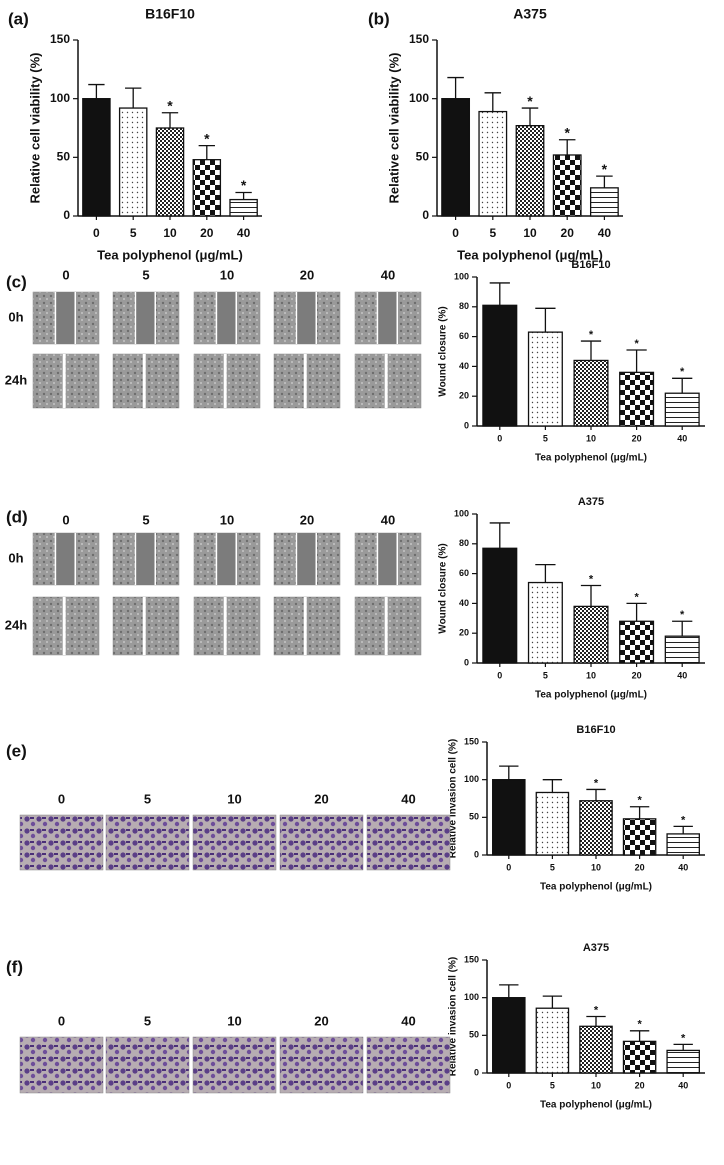 This screenshot has width=724, height=1165. What do you see at coordinates (65, 274) in the screenshot?
I see `column-label: 0` at bounding box center [65, 274].